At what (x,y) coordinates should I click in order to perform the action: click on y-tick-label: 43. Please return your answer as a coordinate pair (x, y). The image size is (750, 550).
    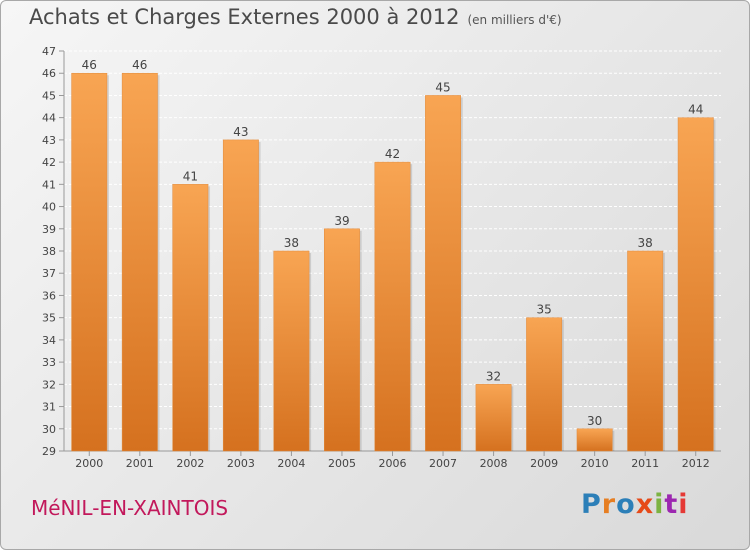
    Looking at the image, I should click on (49, 140).